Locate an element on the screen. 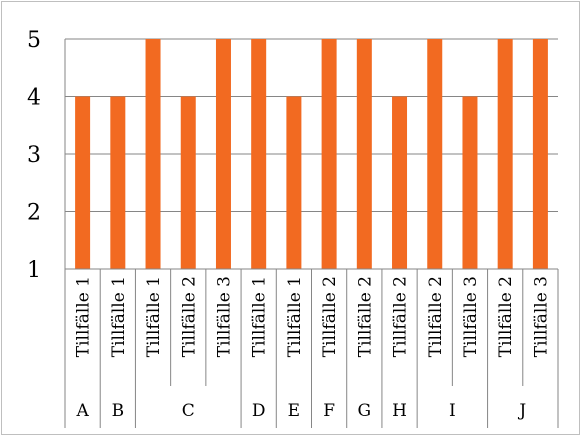 Image resolution: width=581 pixels, height=441 pixels. y-tick-label: 3 is located at coordinates (34, 155).